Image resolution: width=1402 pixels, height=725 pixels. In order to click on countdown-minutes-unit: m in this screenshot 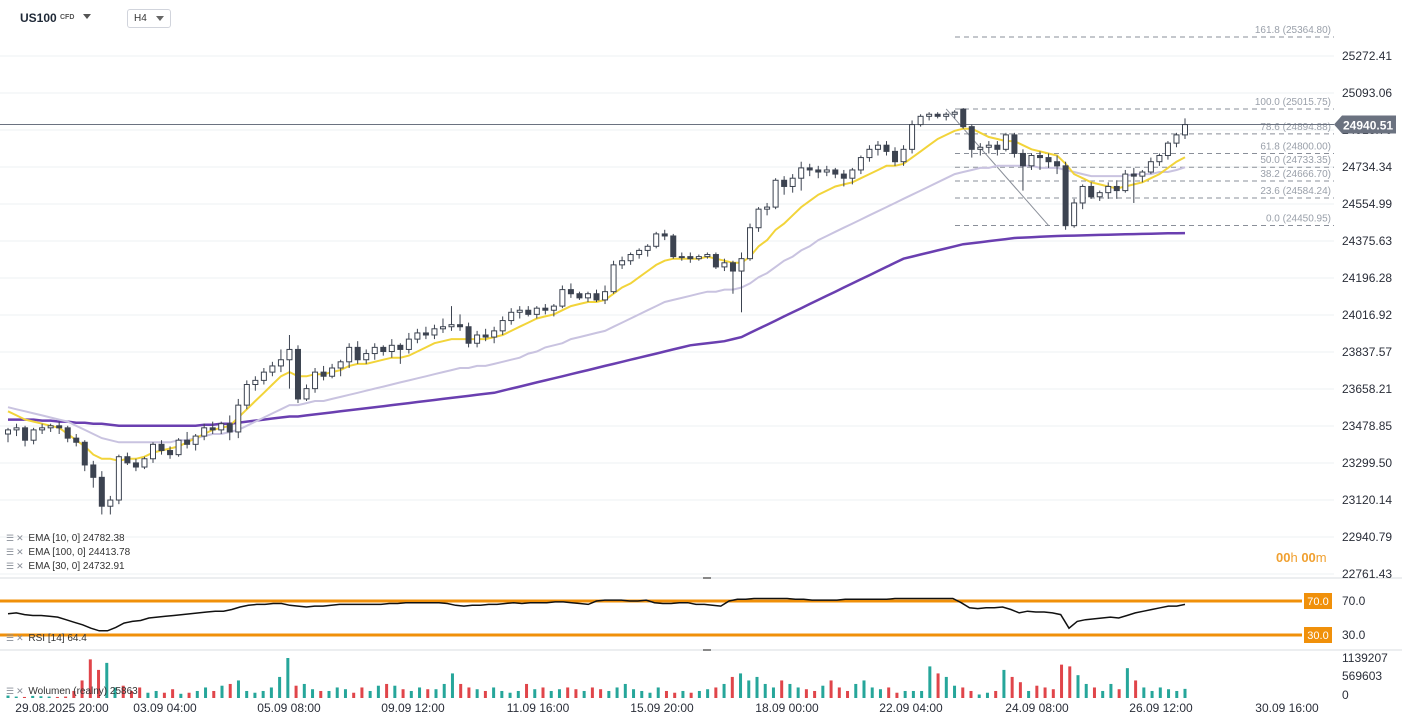, I will do `click(1321, 557)`.